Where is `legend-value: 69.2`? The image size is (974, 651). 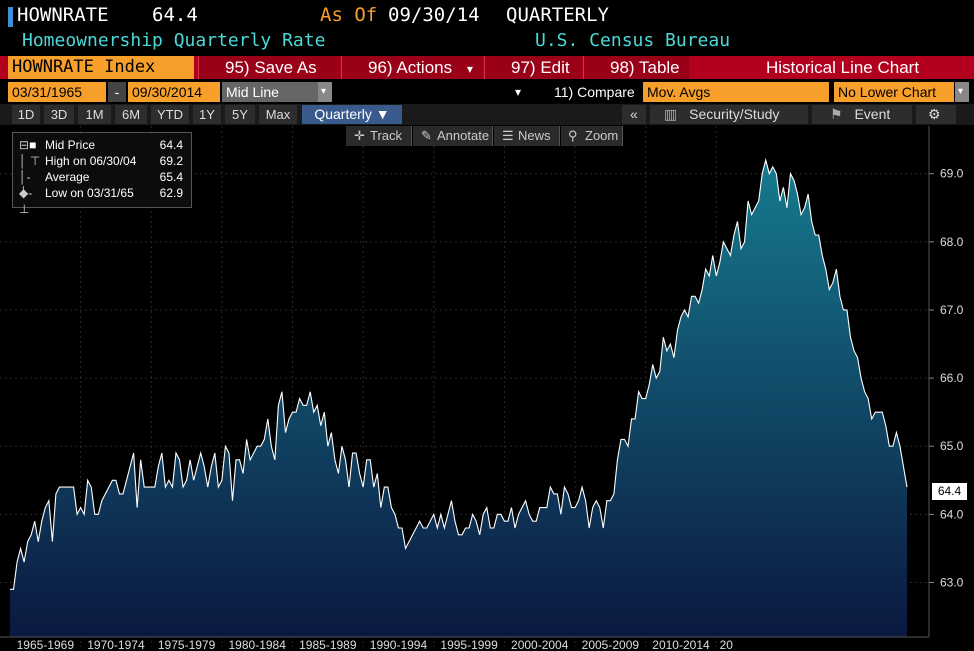
legend-value: 69.2 is located at coordinates (171, 161).